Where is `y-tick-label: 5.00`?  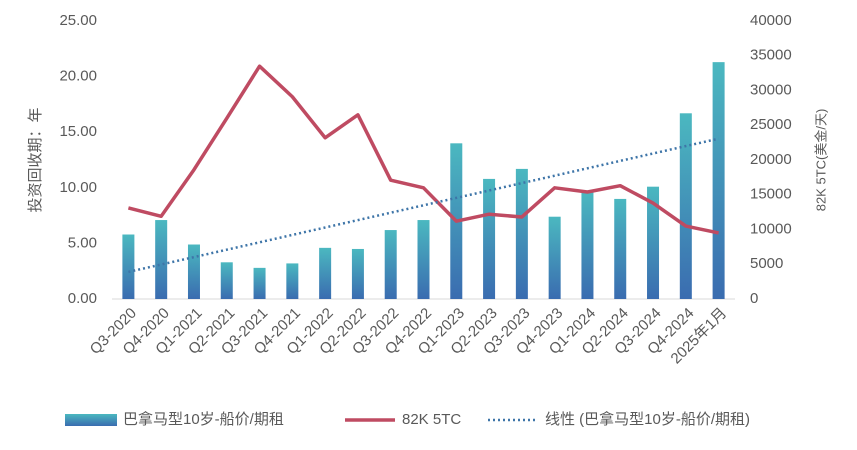
y-tick-label: 5.00 is located at coordinates (82, 242).